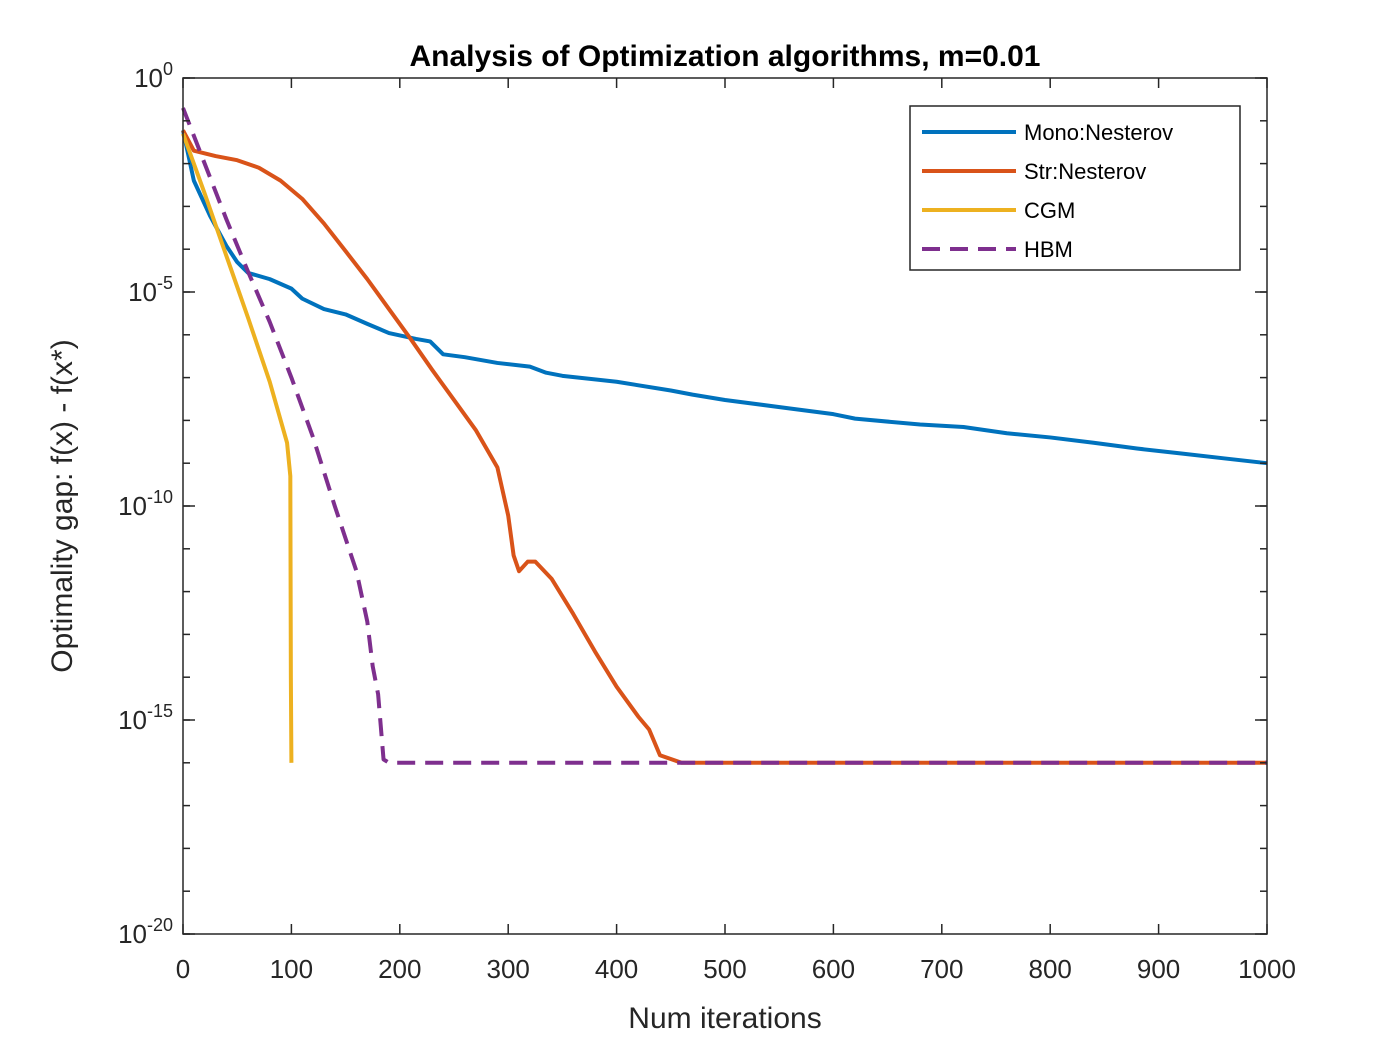  Describe the element at coordinates (183, 969) in the screenshot. I see `x-tick-label: 0` at that location.